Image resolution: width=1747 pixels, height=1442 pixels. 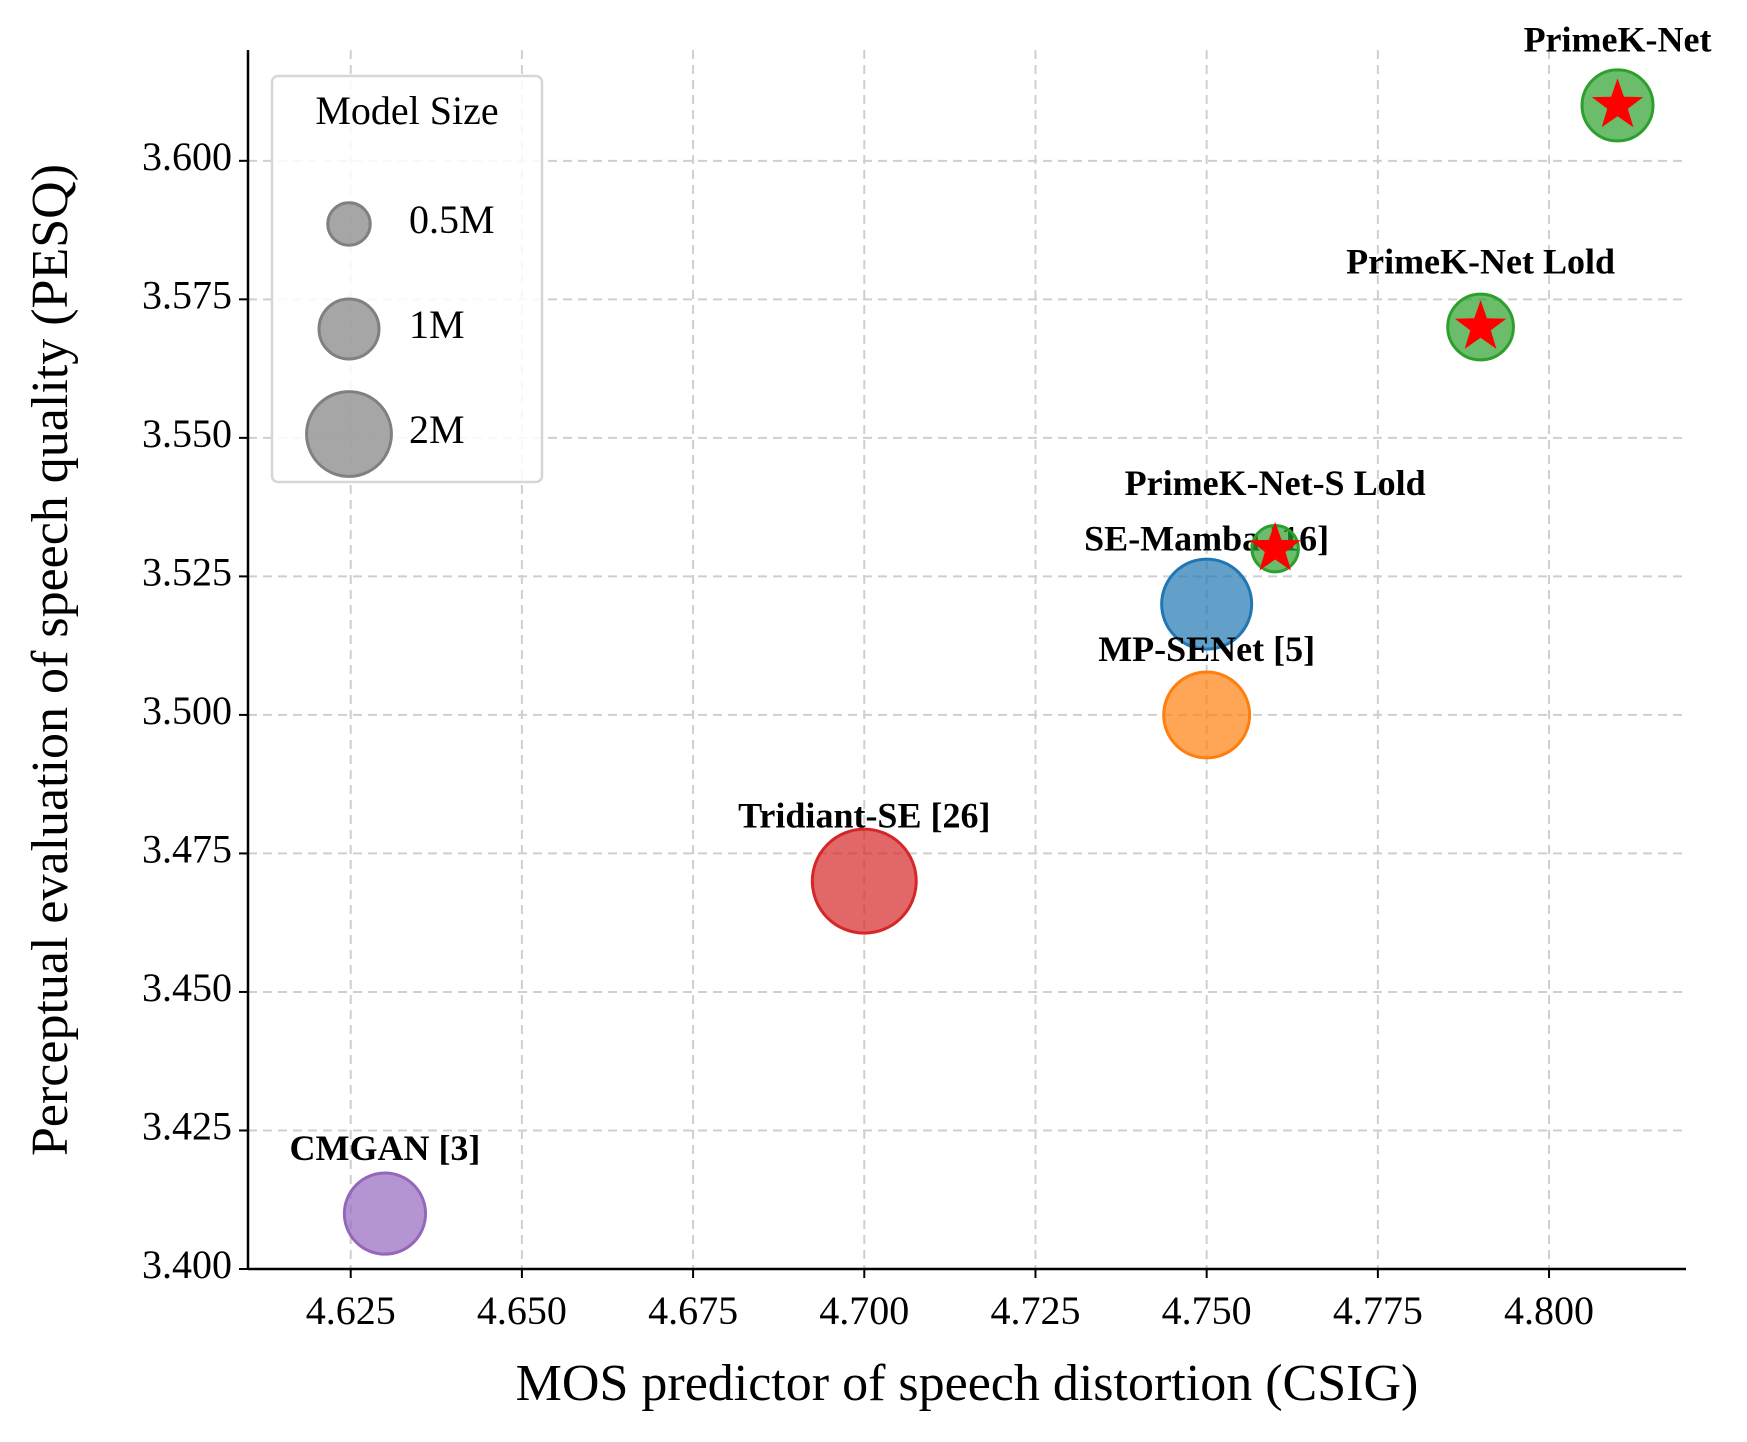 I want to click on x-tick-label: 4.700, so click(x=864, y=1310).